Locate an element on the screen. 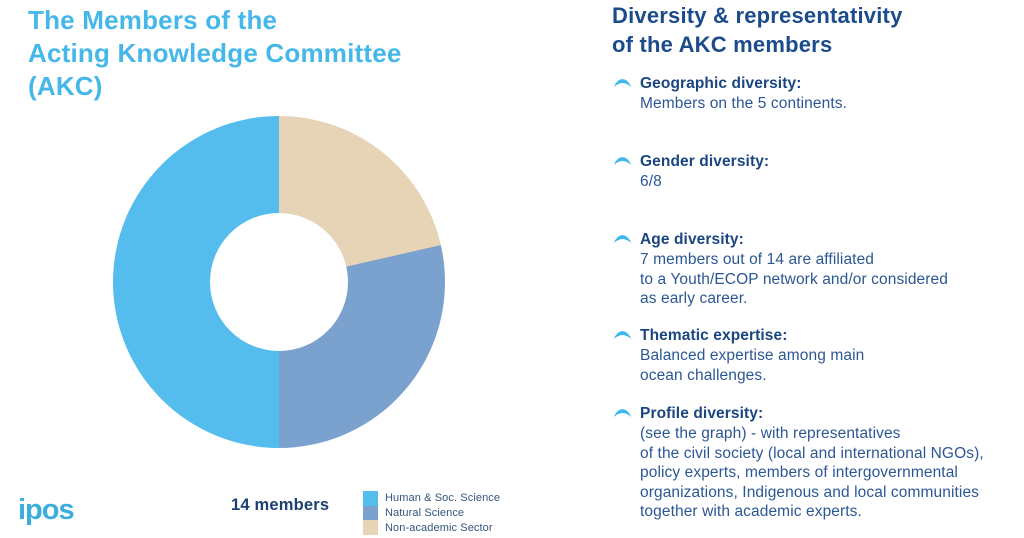  bullet-body: Members on the 5 continents. is located at coordinates (743, 103).